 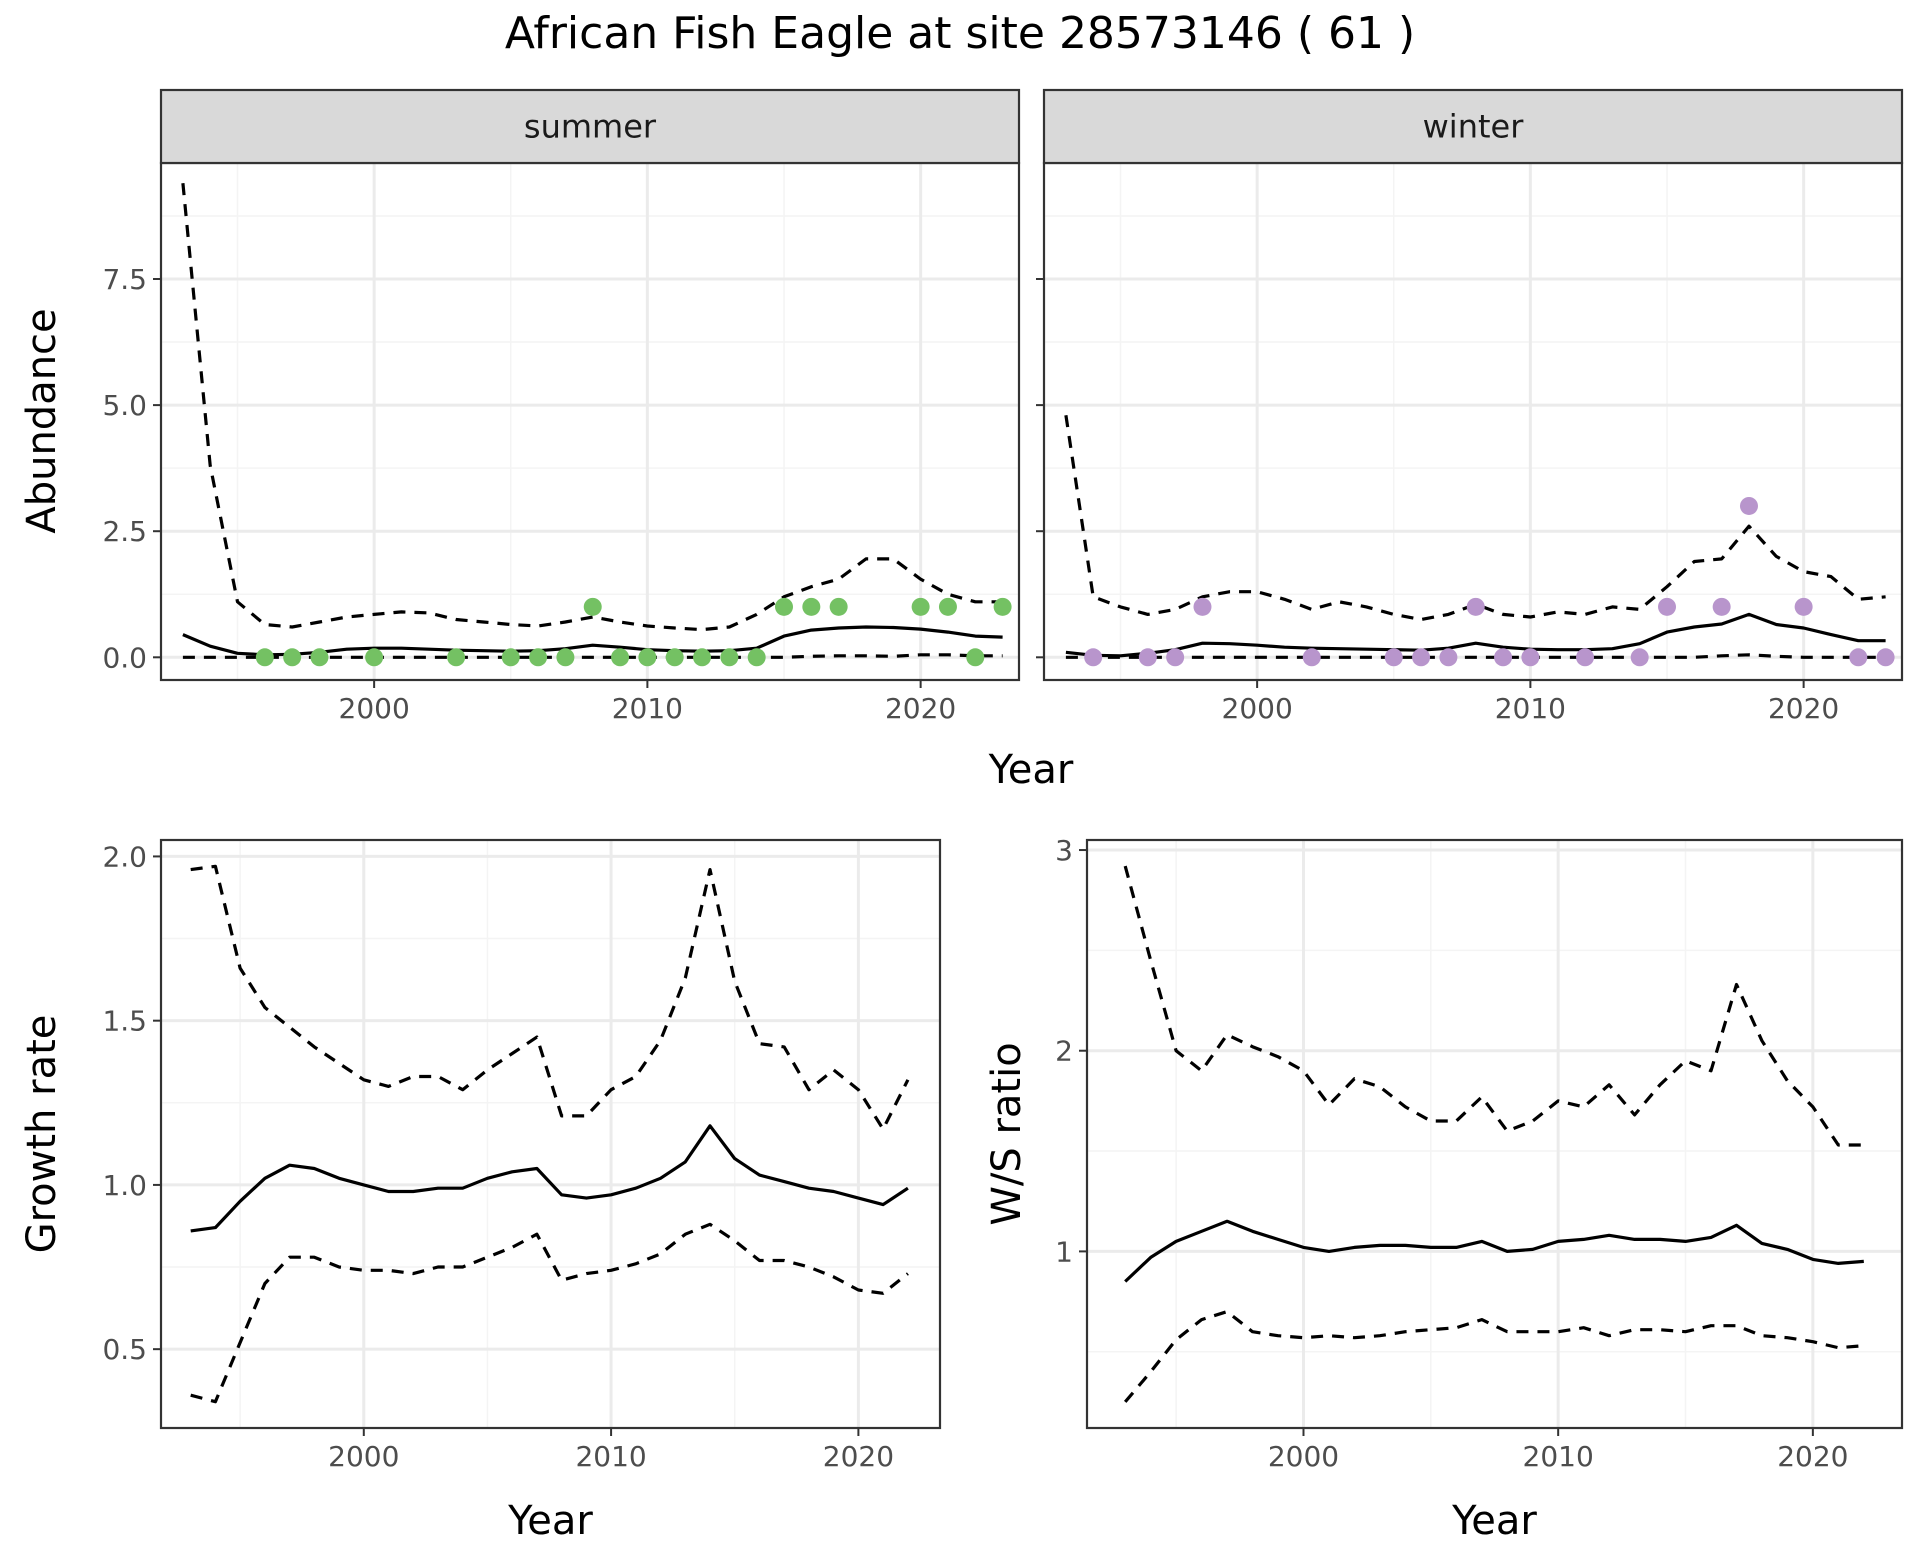 What do you see at coordinates (42, 420) in the screenshot?
I see `abundance-y-axis-title: Abundance` at bounding box center [42, 420].